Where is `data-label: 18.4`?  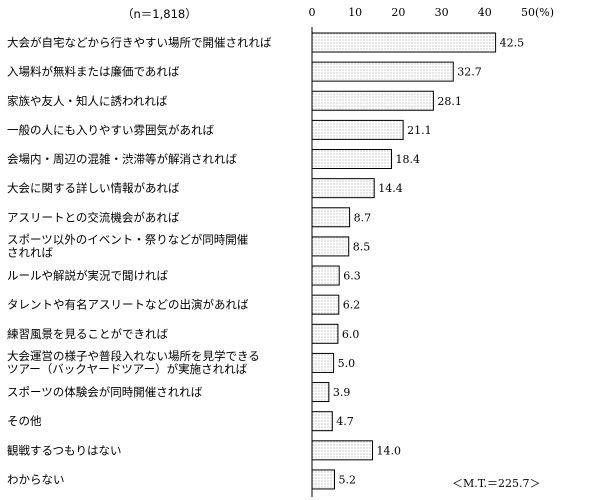 data-label: 18.4 is located at coordinates (407, 159).